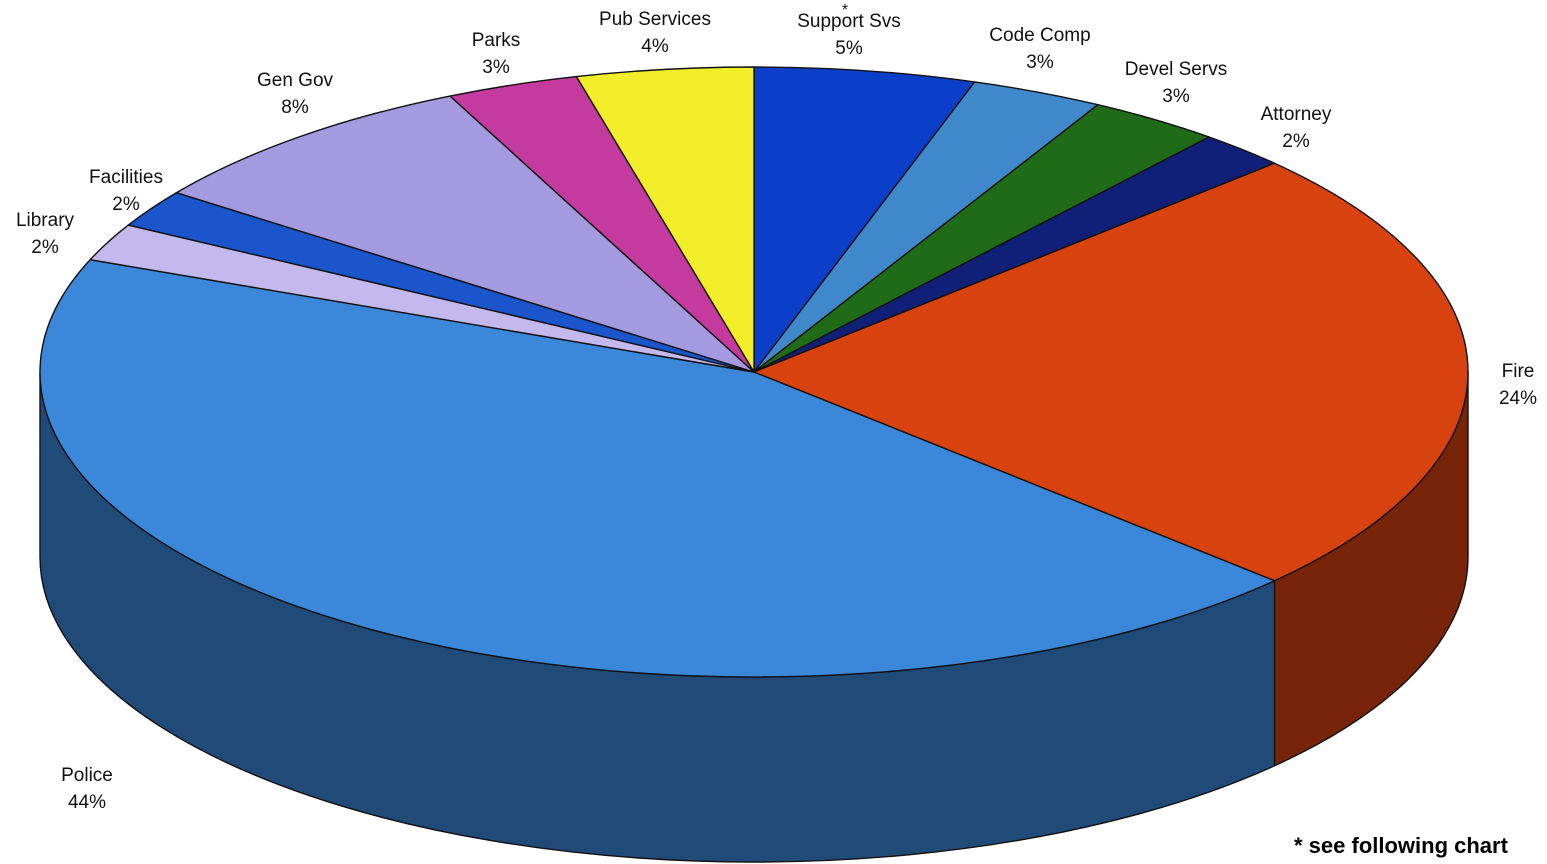  I want to click on slice-value-attorney: 2%, so click(1296, 141).